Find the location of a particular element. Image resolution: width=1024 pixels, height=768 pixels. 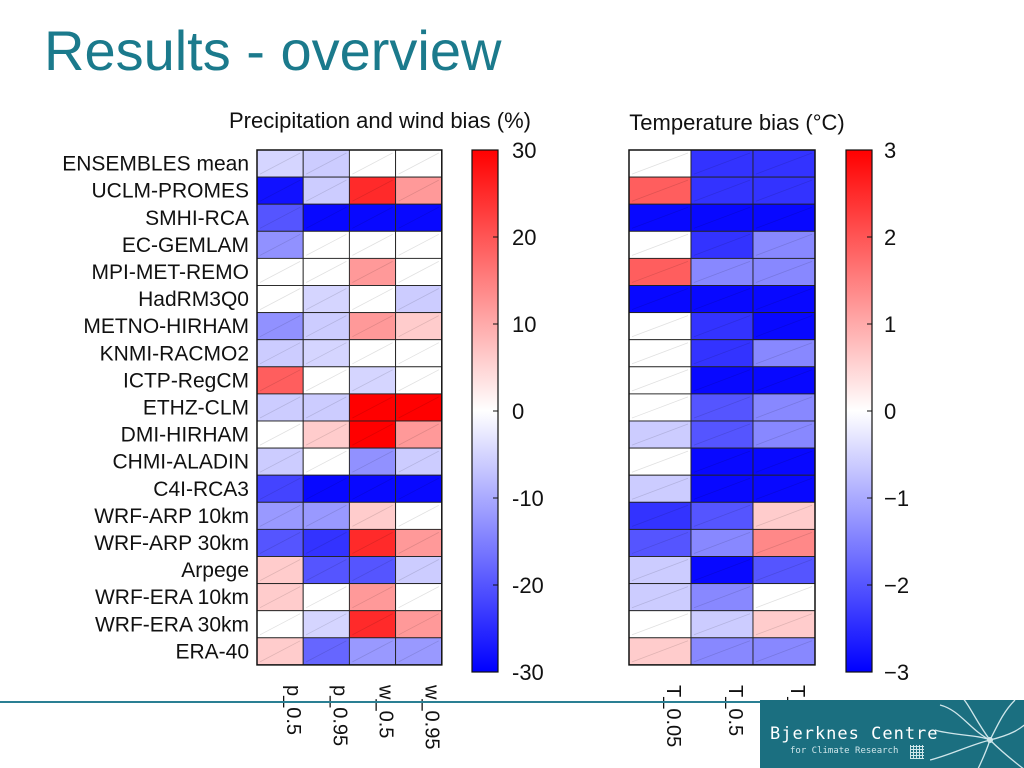

colorbar-tick-label: -30 is located at coordinates (528, 672).